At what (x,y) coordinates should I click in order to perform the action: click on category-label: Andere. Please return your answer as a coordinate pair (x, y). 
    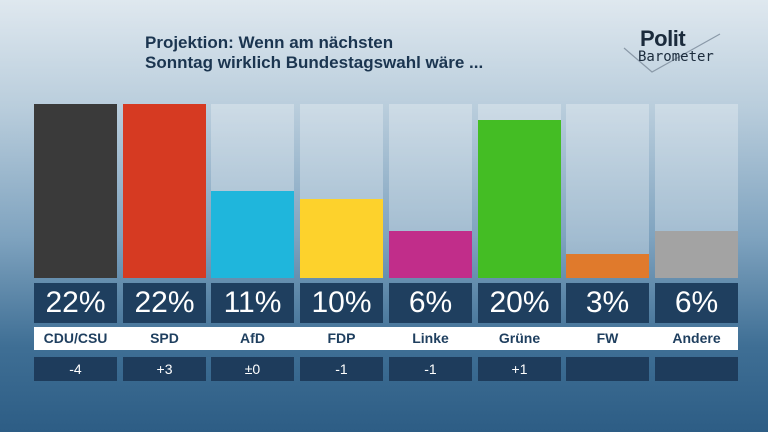
    Looking at the image, I should click on (696, 338).